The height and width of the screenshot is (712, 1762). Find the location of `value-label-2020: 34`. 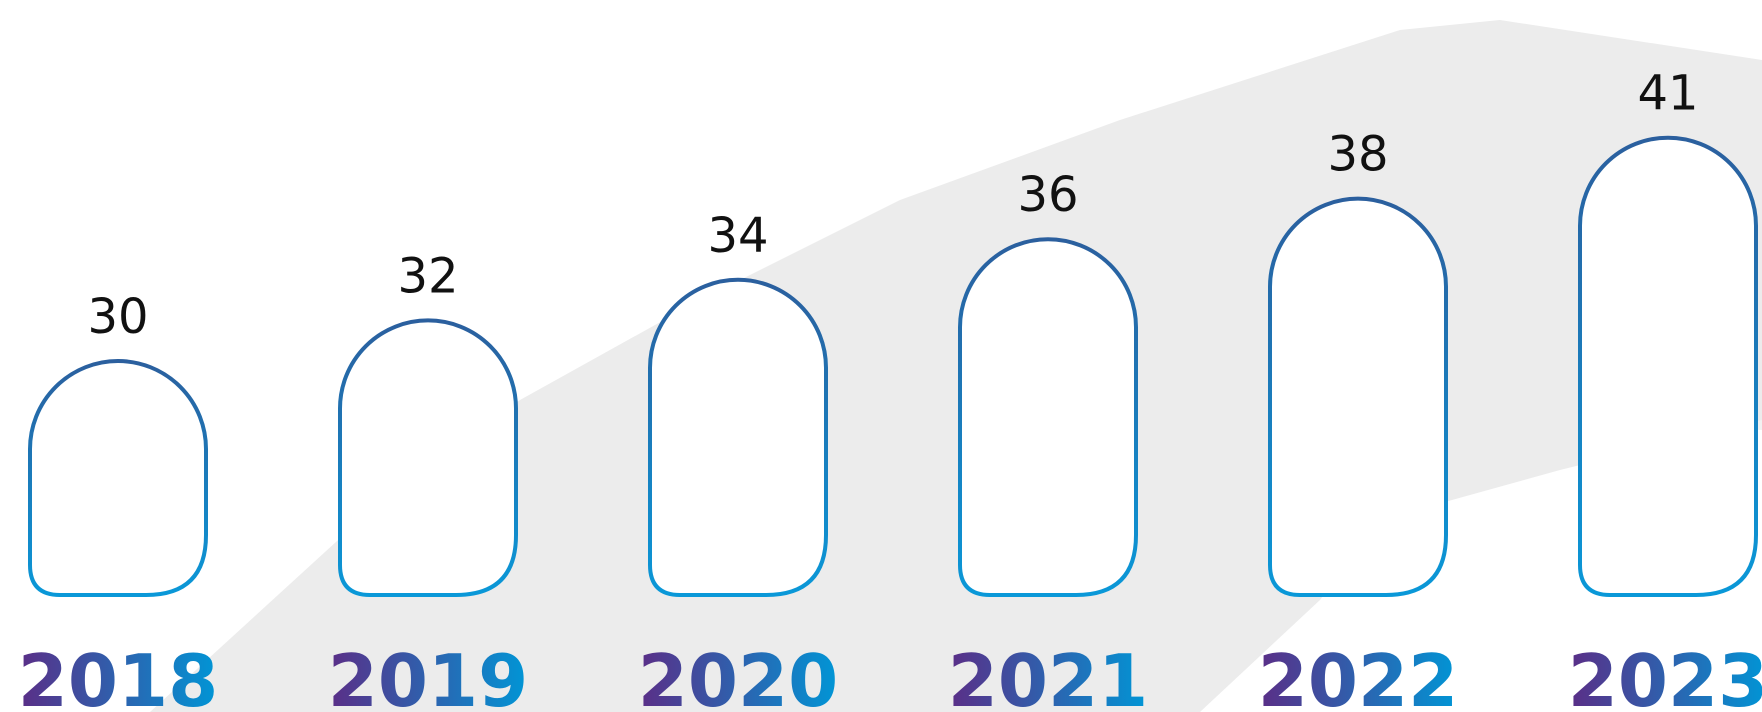

value-label-2020: 34 is located at coordinates (737, 236).